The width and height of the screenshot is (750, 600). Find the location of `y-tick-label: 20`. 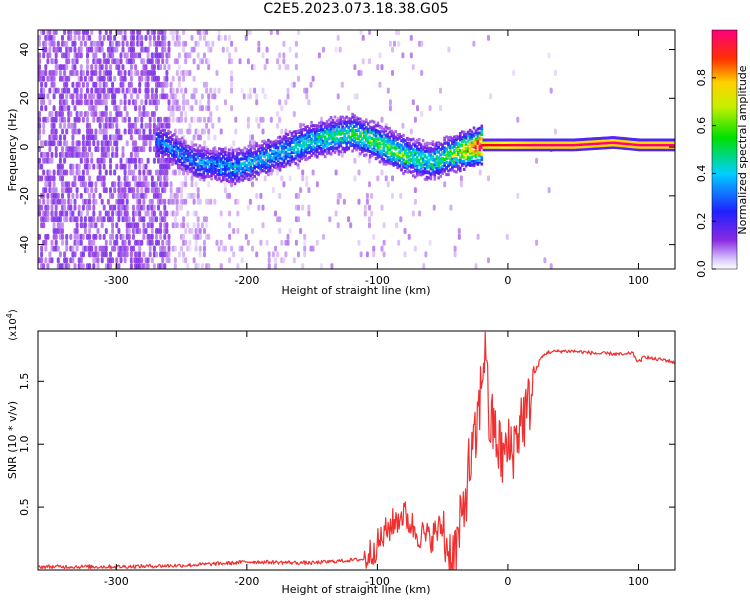

y-tick-label: 20 is located at coordinates (24, 98).